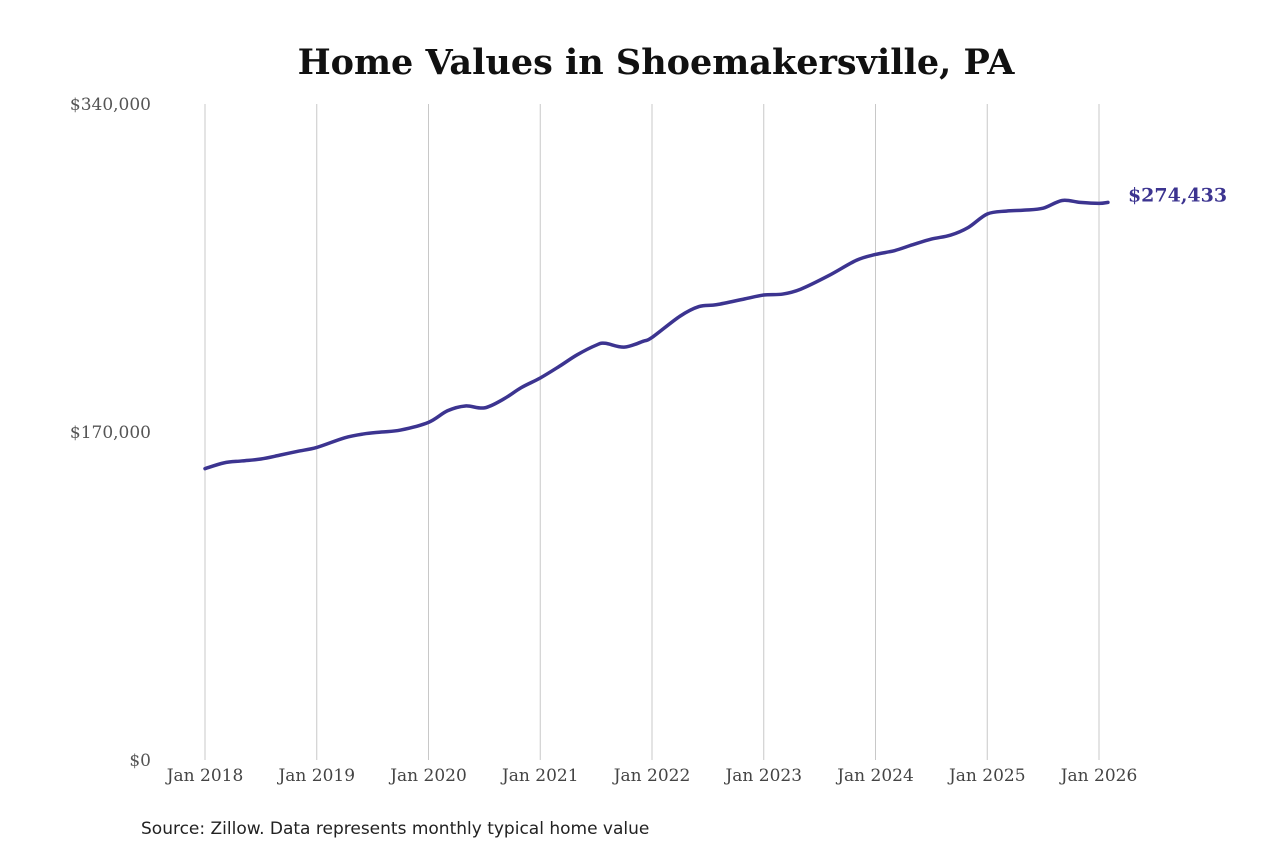  I want to click on x-tick-label: Jan 2024, so click(874, 776).